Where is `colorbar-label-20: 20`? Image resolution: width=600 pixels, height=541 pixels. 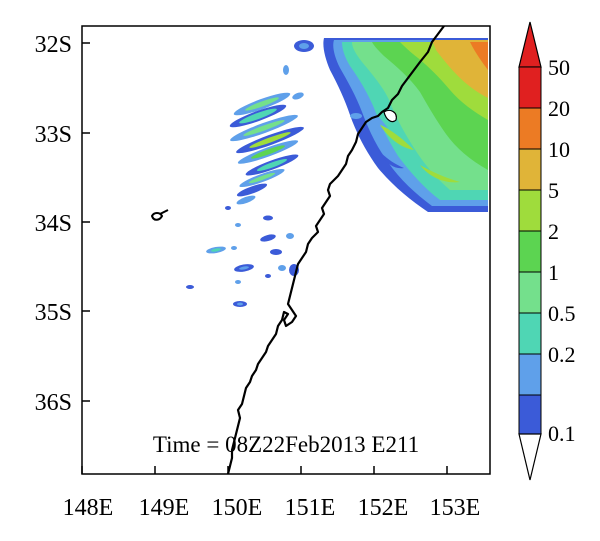 colorbar-label-20: 20 is located at coordinates (559, 108).